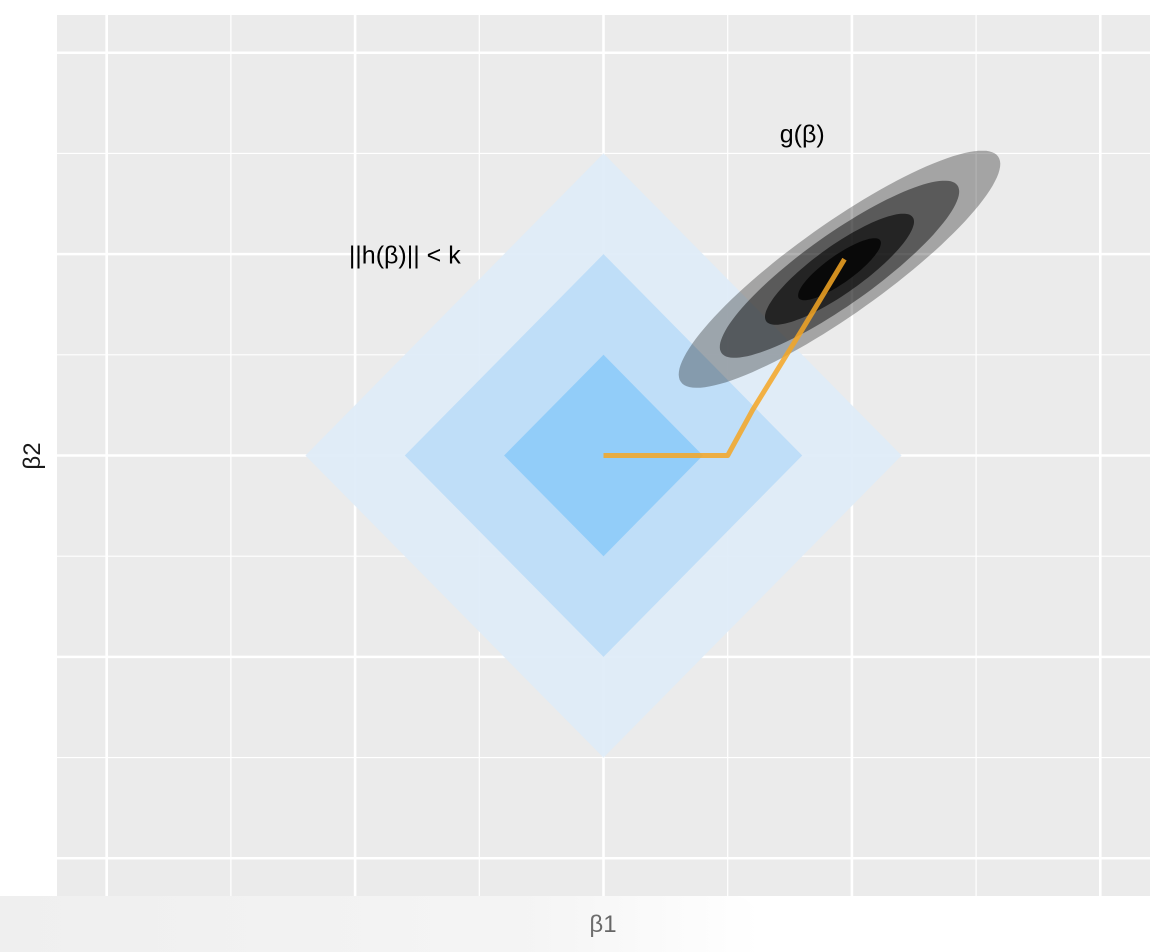  I want to click on coefficient-path, so click(725, 357).